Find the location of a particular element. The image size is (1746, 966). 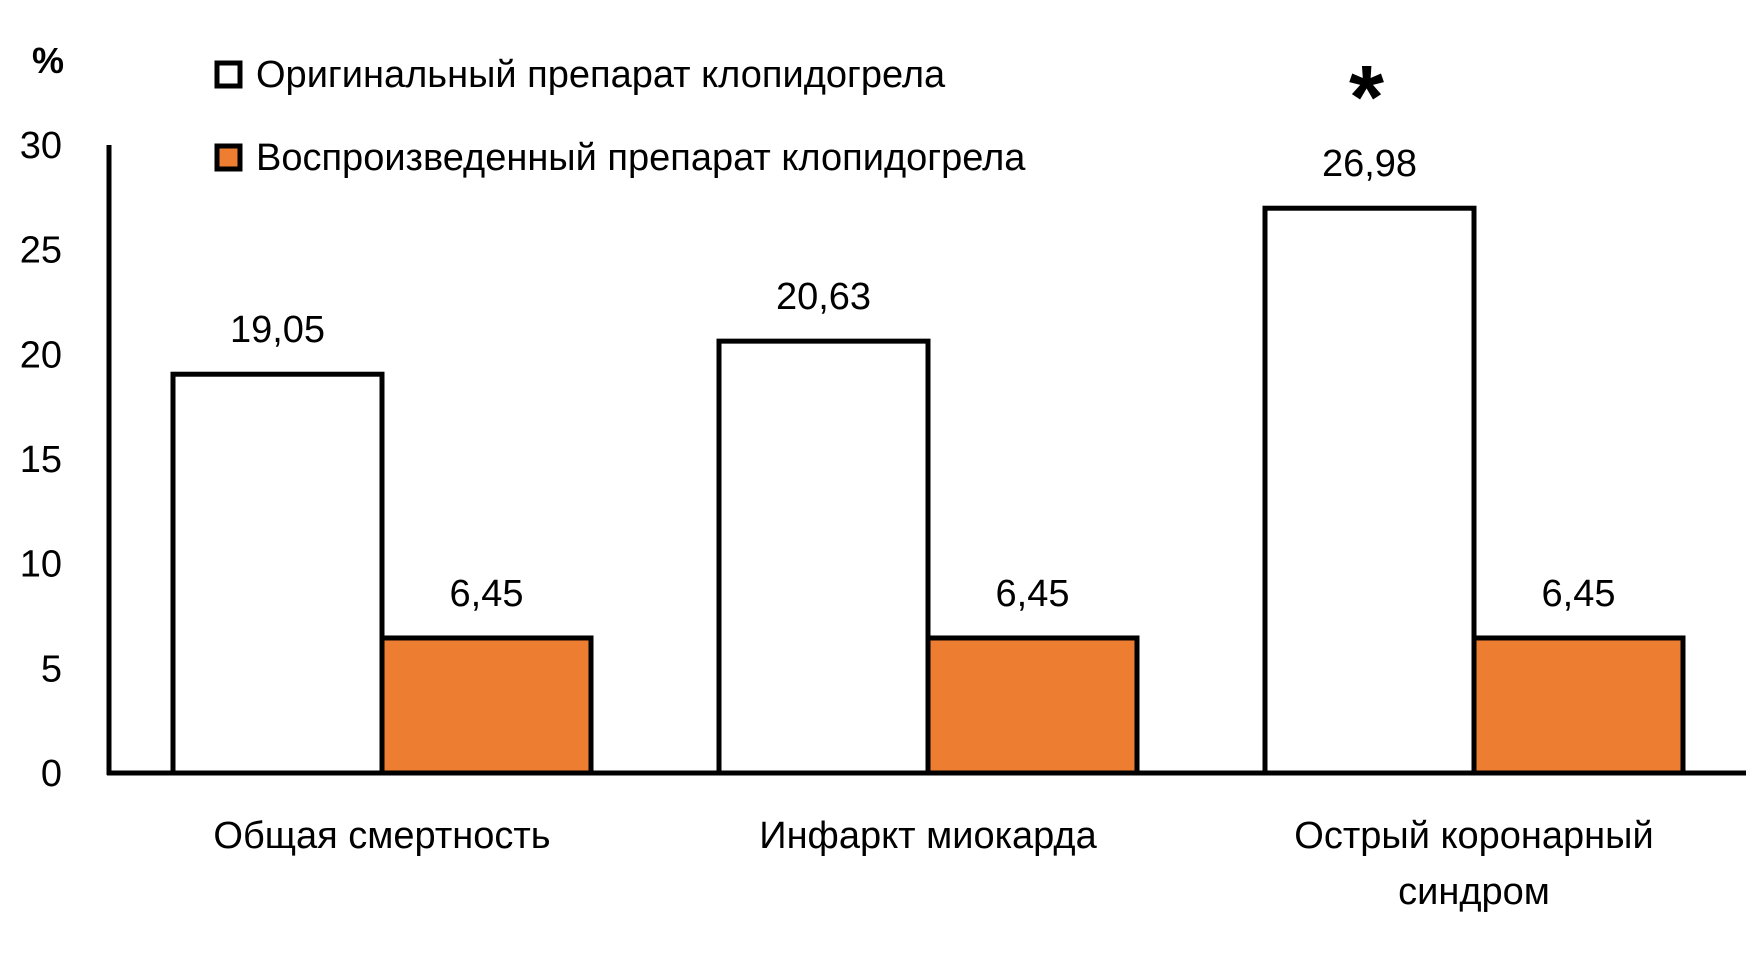

legend-item-generic: Воспроизведенный препарат клопидогрела is located at coordinates (620, 158).